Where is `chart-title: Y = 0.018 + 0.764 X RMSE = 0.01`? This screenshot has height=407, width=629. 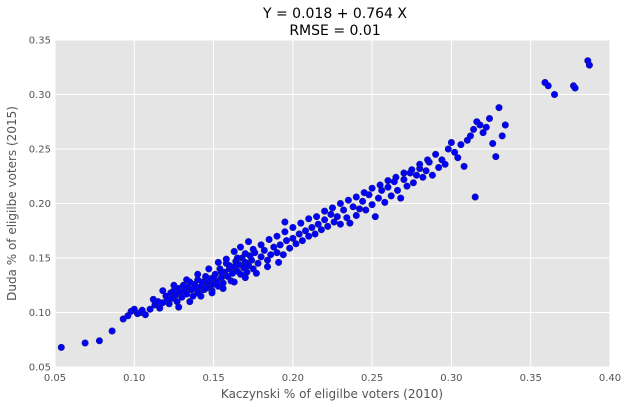
chart-title: Y = 0.018 + 0.764 X RMSE = 0.01 is located at coordinates (334, 22).